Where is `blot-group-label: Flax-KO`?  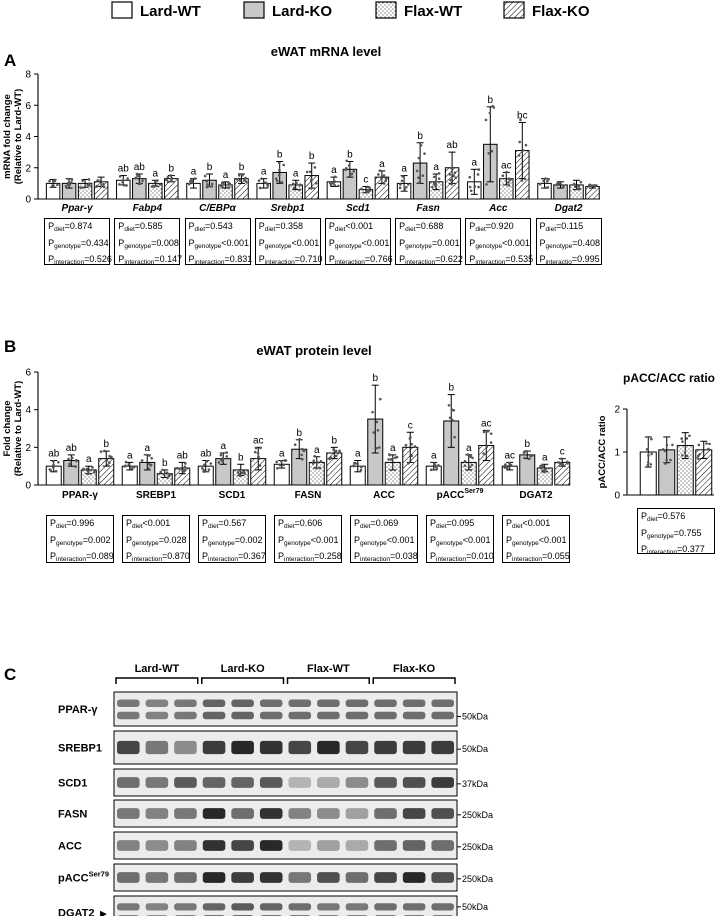
blot-group-label: Flax-KO is located at coordinates (414, 669).